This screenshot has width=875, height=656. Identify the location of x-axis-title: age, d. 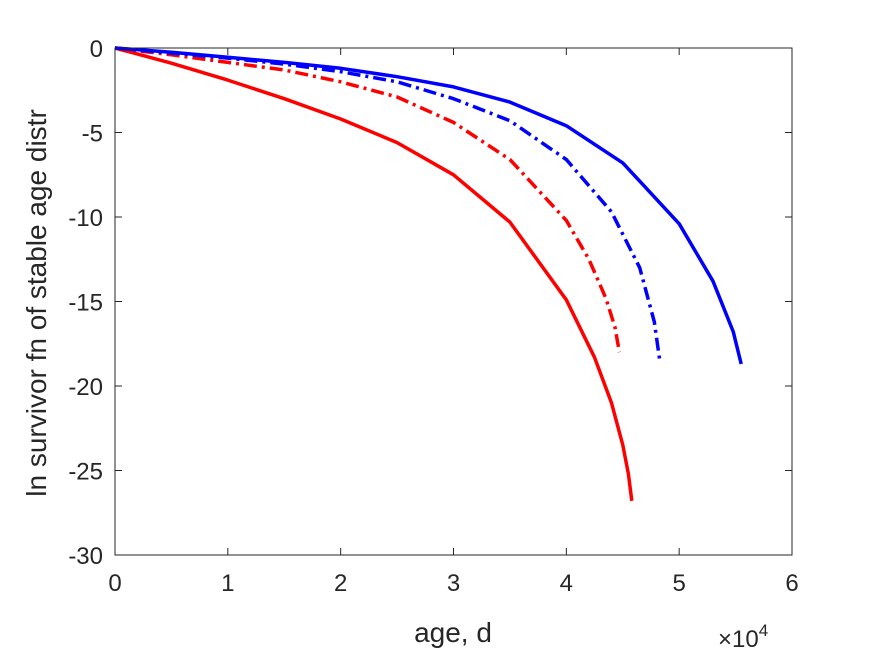
(453, 632).